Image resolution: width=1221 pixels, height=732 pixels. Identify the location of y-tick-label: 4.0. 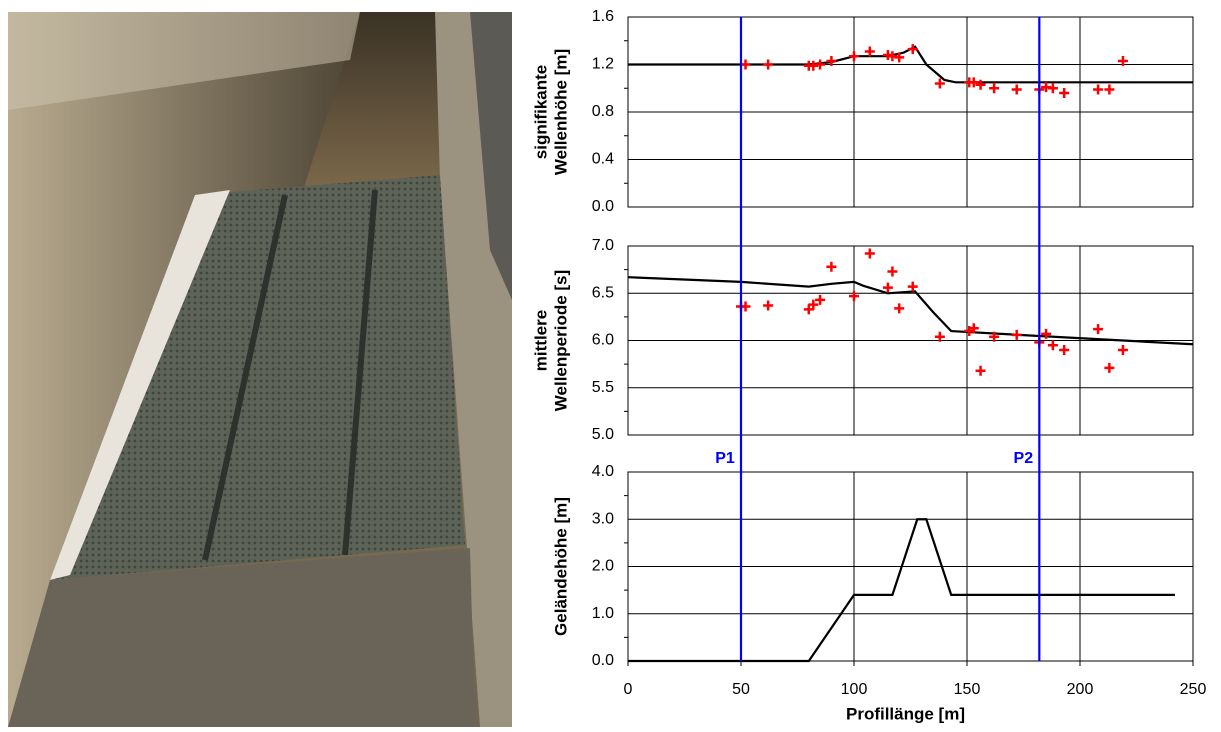
(603, 471).